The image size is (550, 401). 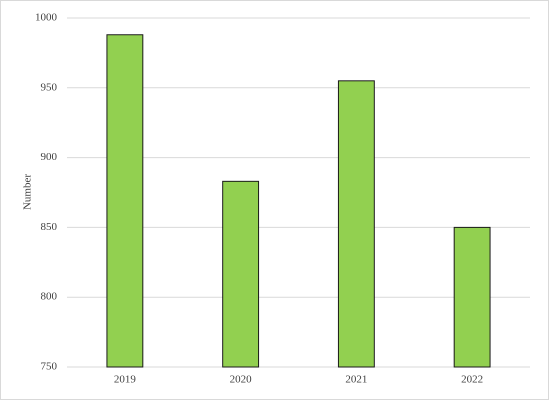 What do you see at coordinates (49, 227) in the screenshot?
I see `y-tick-label: 850` at bounding box center [49, 227].